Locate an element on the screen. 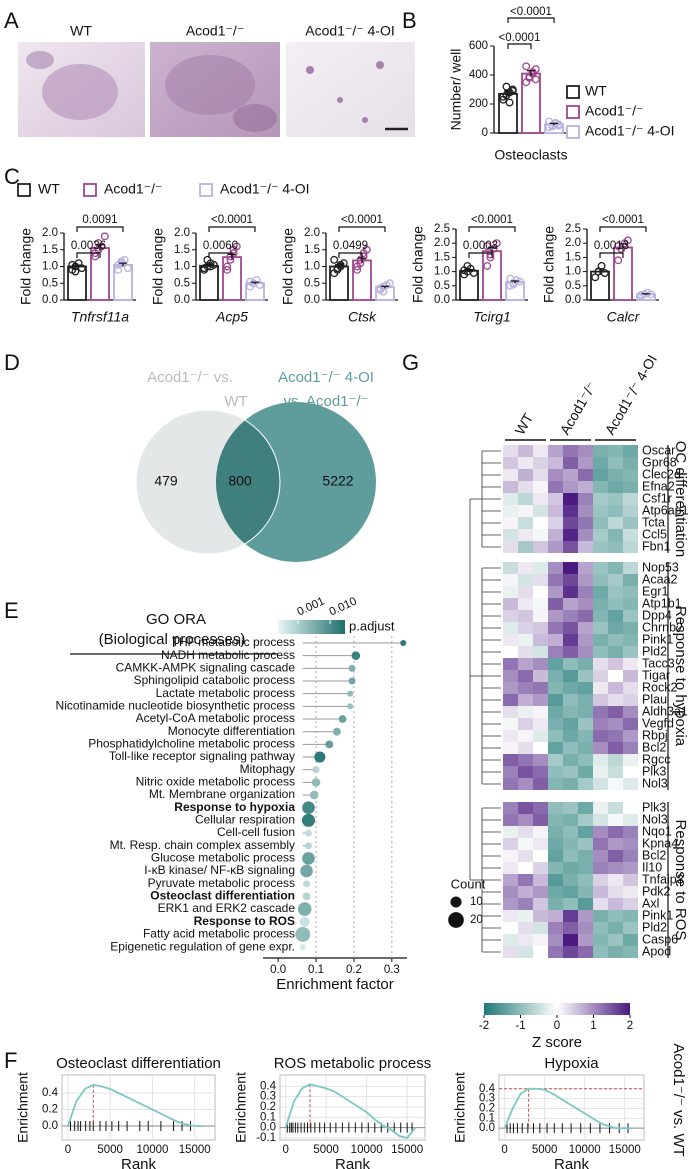 The height and width of the screenshot is (1169, 696). color-bar-label: Z score is located at coordinates (557, 1042).